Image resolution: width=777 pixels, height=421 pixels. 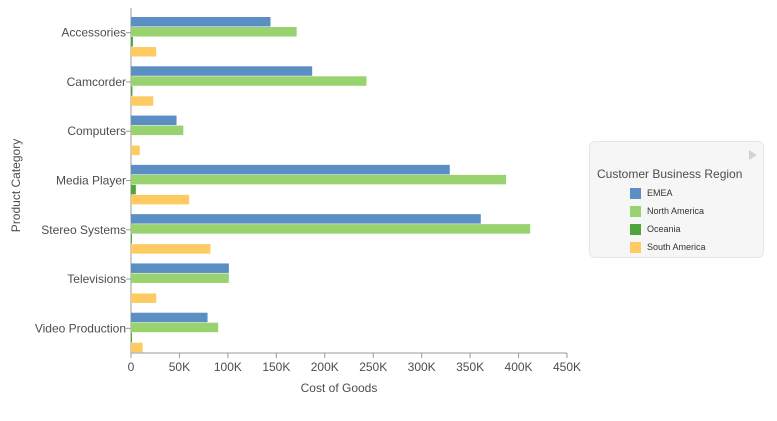 What do you see at coordinates (422, 367) in the screenshot?
I see `x-tick-label: 300K` at bounding box center [422, 367].